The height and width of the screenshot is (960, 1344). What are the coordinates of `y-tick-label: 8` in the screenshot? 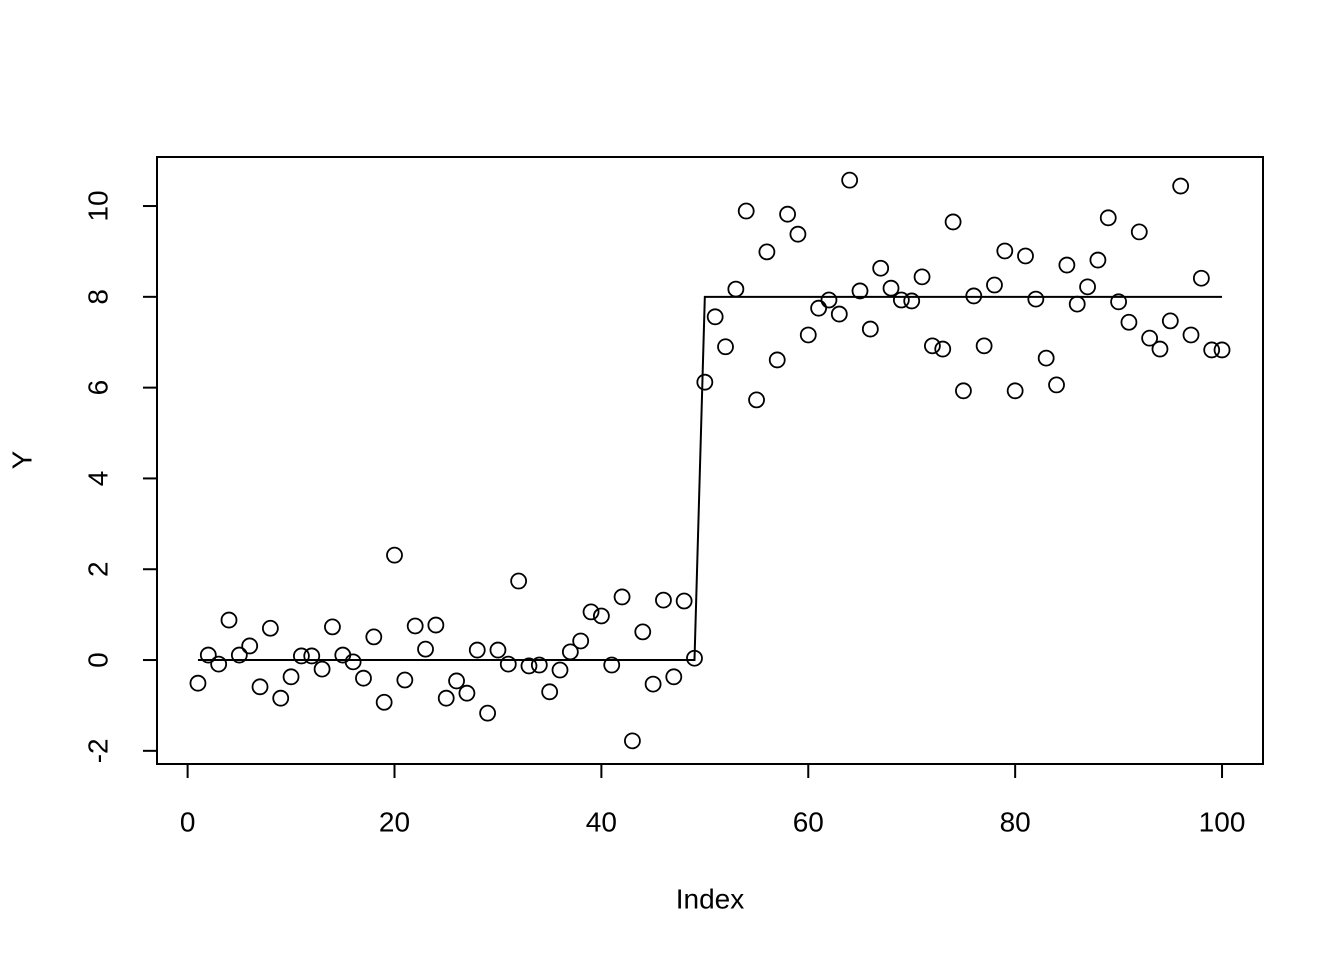 It's located at (97, 297).